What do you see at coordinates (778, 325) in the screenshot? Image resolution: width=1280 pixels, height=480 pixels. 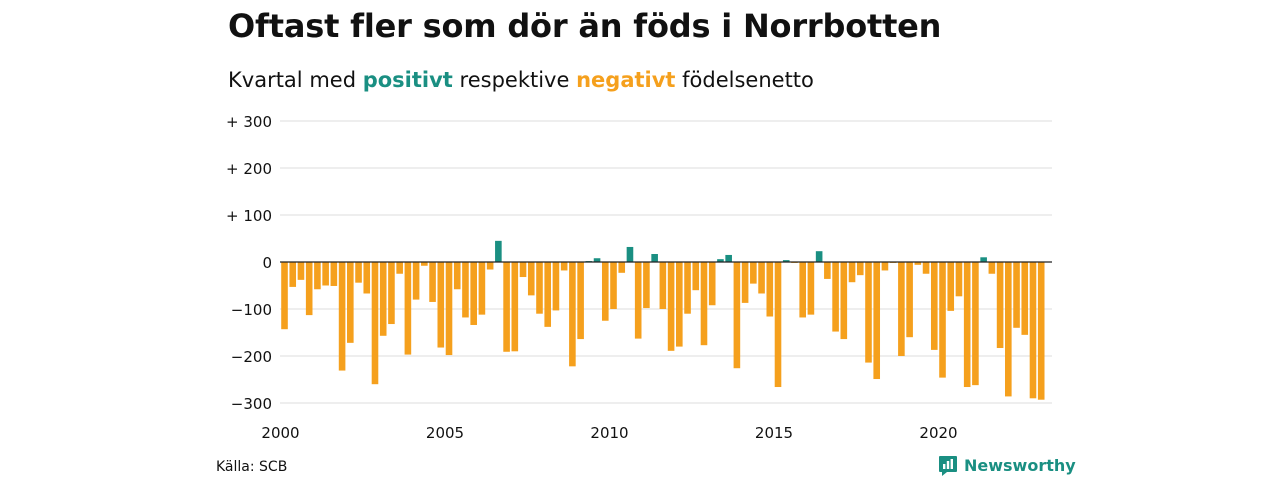 I see `bar-2015Q1` at bounding box center [778, 325].